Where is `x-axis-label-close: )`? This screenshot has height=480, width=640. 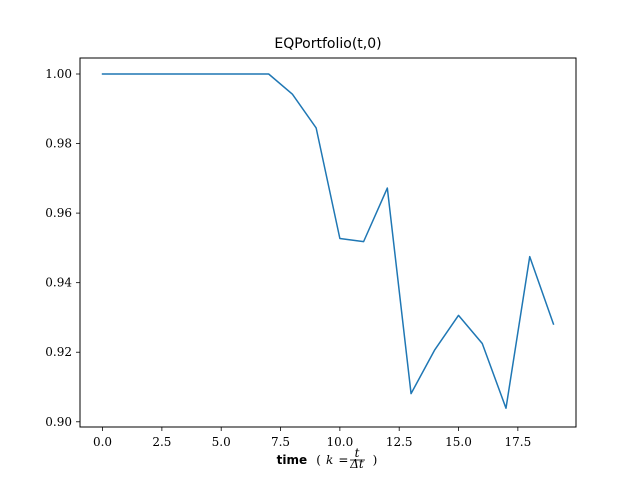 x-axis-label-close: ) is located at coordinates (375, 460).